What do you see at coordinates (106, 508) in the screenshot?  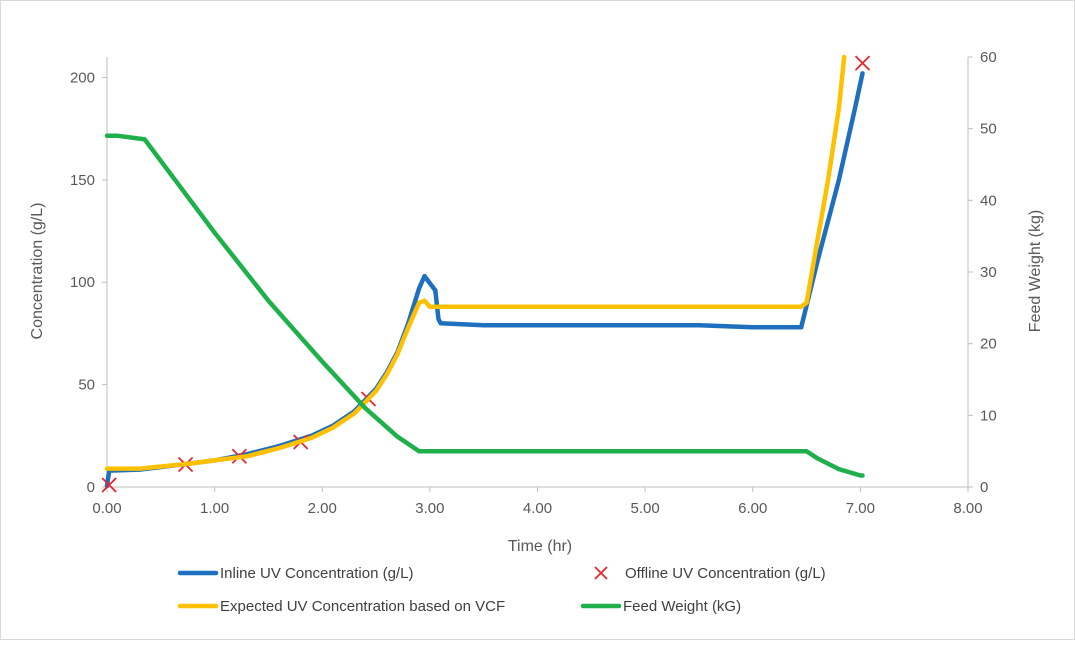 I see `x-tick-label: 0.00` at bounding box center [106, 508].